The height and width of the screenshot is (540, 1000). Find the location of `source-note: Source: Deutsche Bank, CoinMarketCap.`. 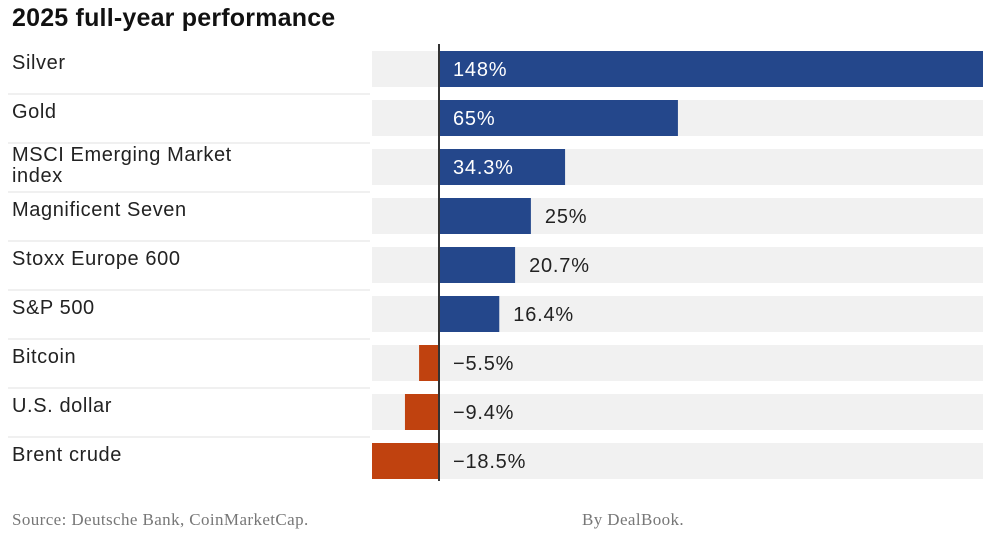

source-note: Source: Deutsche Bank, CoinMarketCap. is located at coordinates (160, 519).